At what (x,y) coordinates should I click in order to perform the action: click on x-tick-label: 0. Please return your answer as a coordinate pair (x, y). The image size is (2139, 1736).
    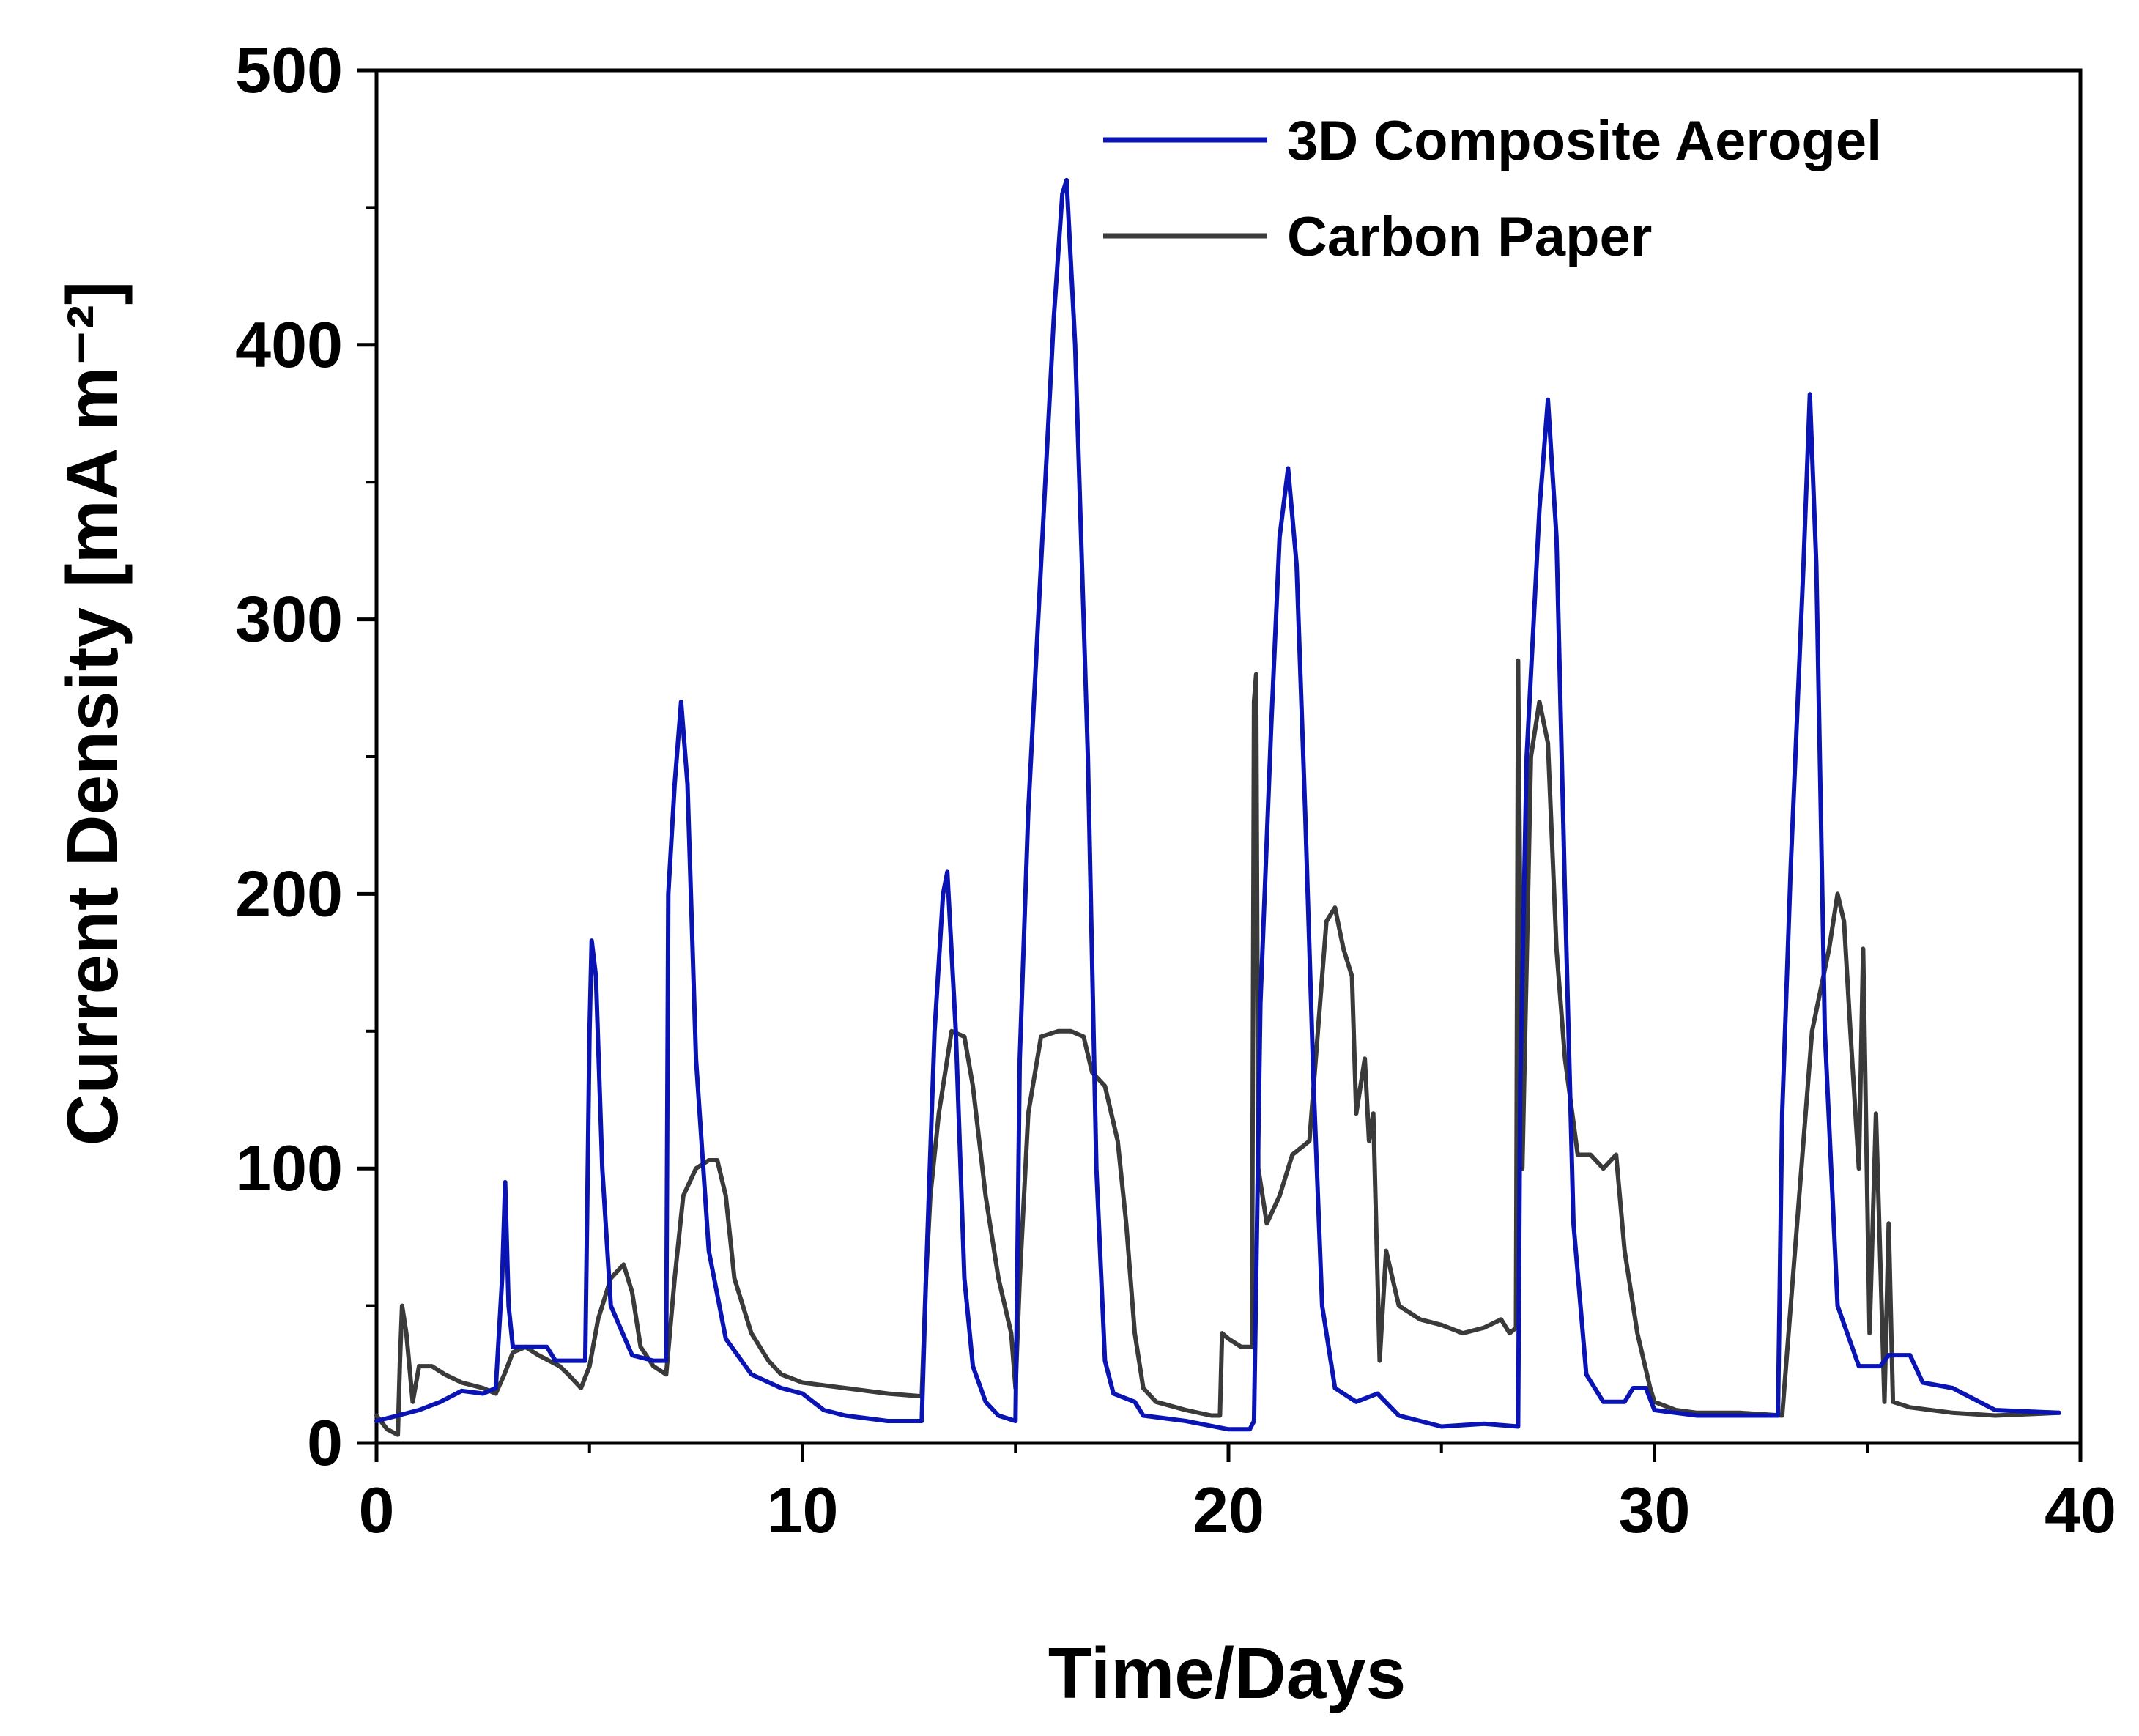
    Looking at the image, I should click on (377, 1510).